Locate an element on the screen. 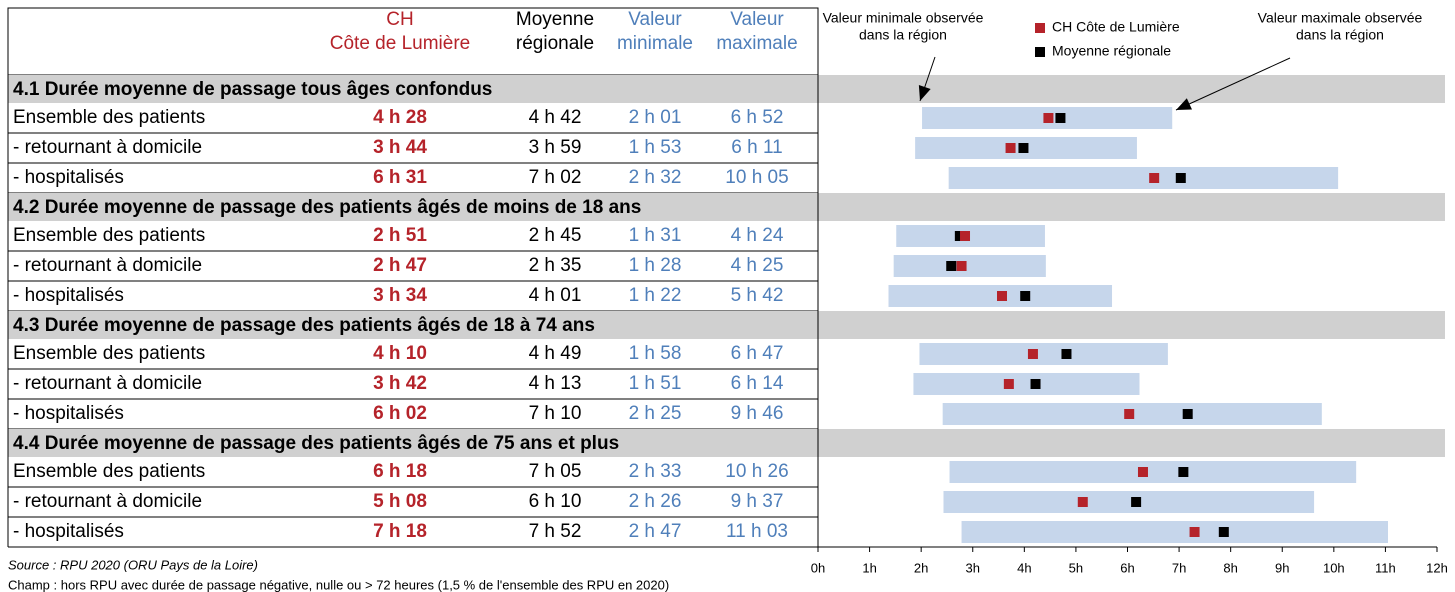 The height and width of the screenshot is (592, 1455). value-cell: 6 h 02 is located at coordinates (400, 413).